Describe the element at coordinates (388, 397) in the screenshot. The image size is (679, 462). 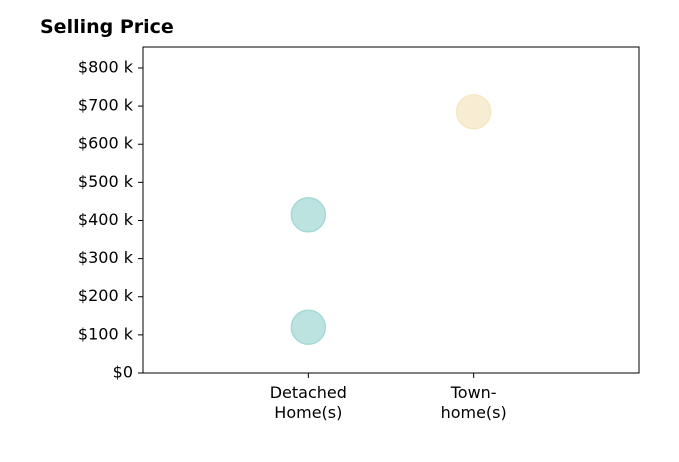
I see `x-axis: Detached Home(s) Town-home(s)` at that location.